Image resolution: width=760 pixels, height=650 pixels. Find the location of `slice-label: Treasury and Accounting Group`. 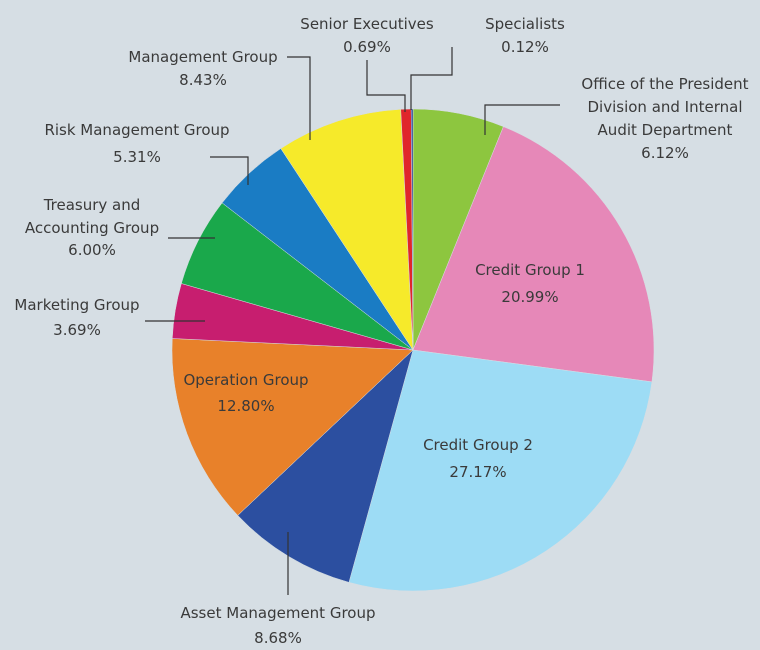

slice-label: Treasury and Accounting Group is located at coordinates (92, 216).